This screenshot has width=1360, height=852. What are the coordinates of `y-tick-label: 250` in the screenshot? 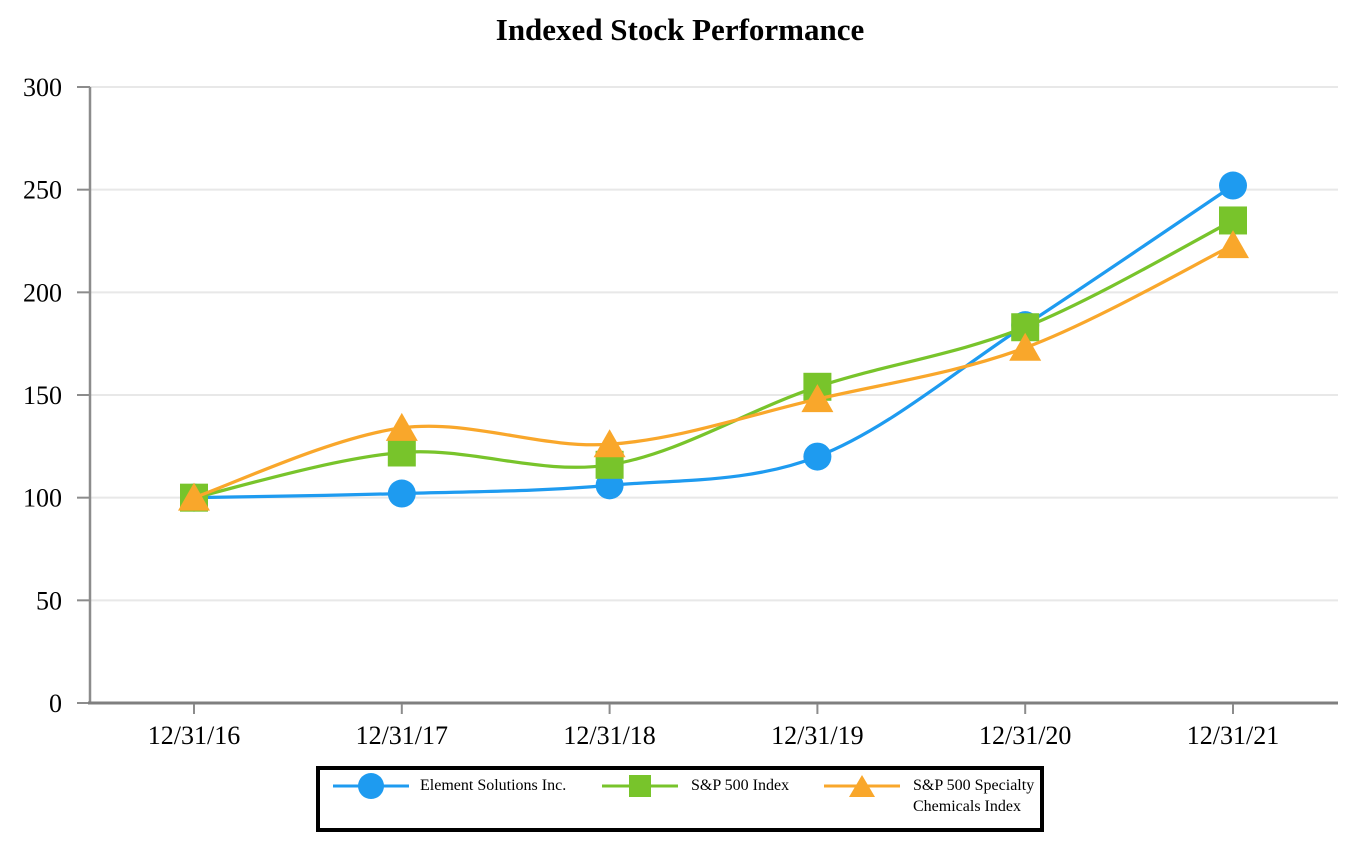 It's located at (42, 190).